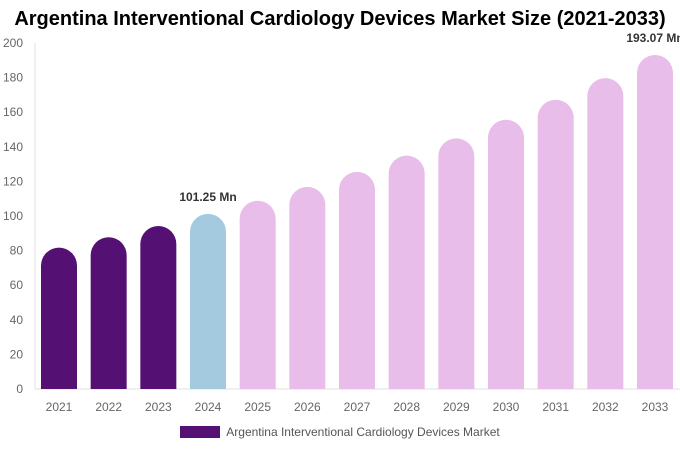 The image size is (680, 450). I want to click on bar-2031, so click(555, 244).